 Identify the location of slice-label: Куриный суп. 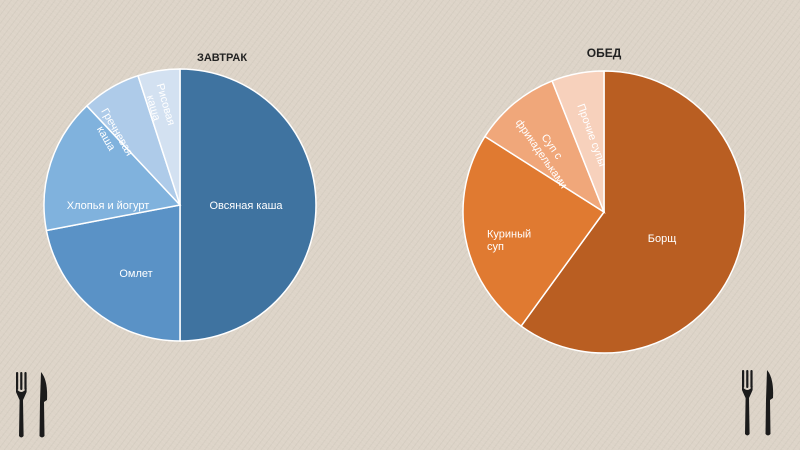
(509, 241).